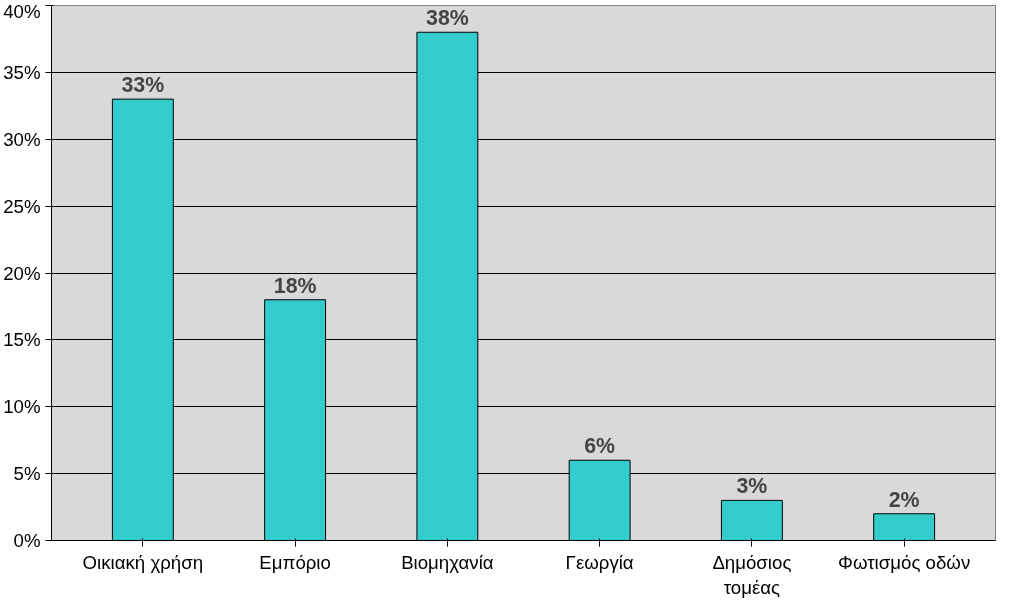  What do you see at coordinates (904, 499) in the screenshot?
I see `data-label: 2%` at bounding box center [904, 499].